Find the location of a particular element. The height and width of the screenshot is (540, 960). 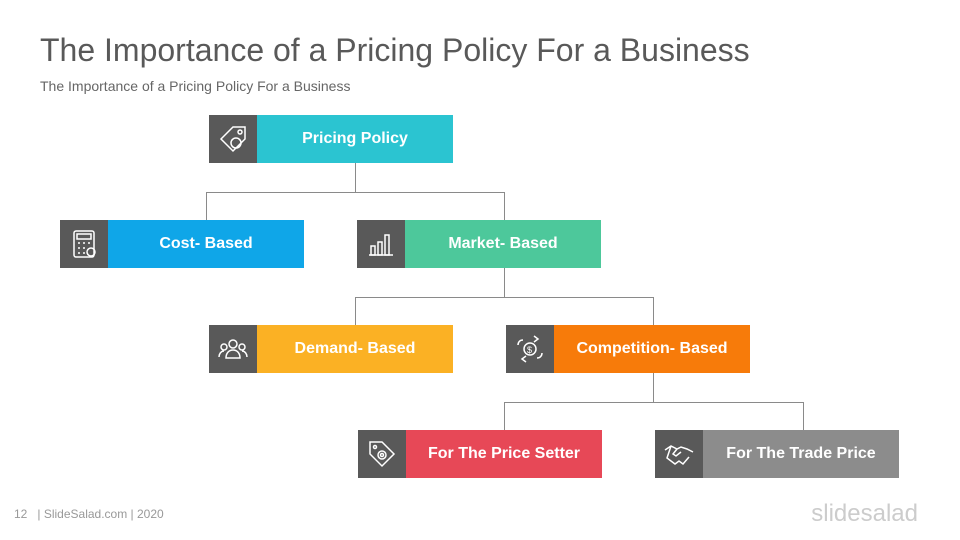

node-trade-price: For The Trade Price is located at coordinates (777, 454).